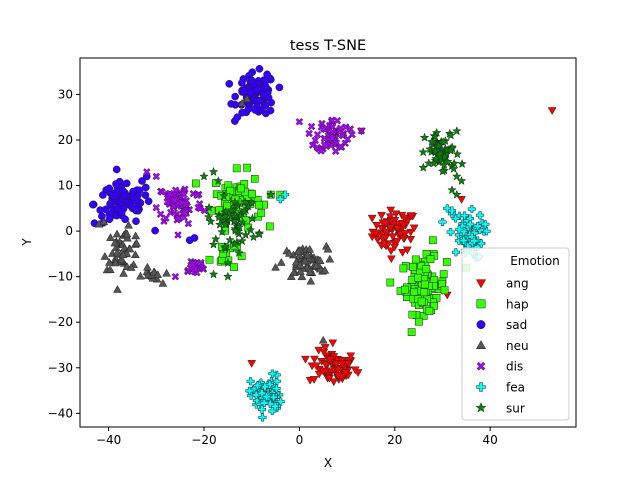 This screenshot has width=640, height=484. Describe the element at coordinates (535, 261) in the screenshot. I see `legend-title: Emotion` at that location.